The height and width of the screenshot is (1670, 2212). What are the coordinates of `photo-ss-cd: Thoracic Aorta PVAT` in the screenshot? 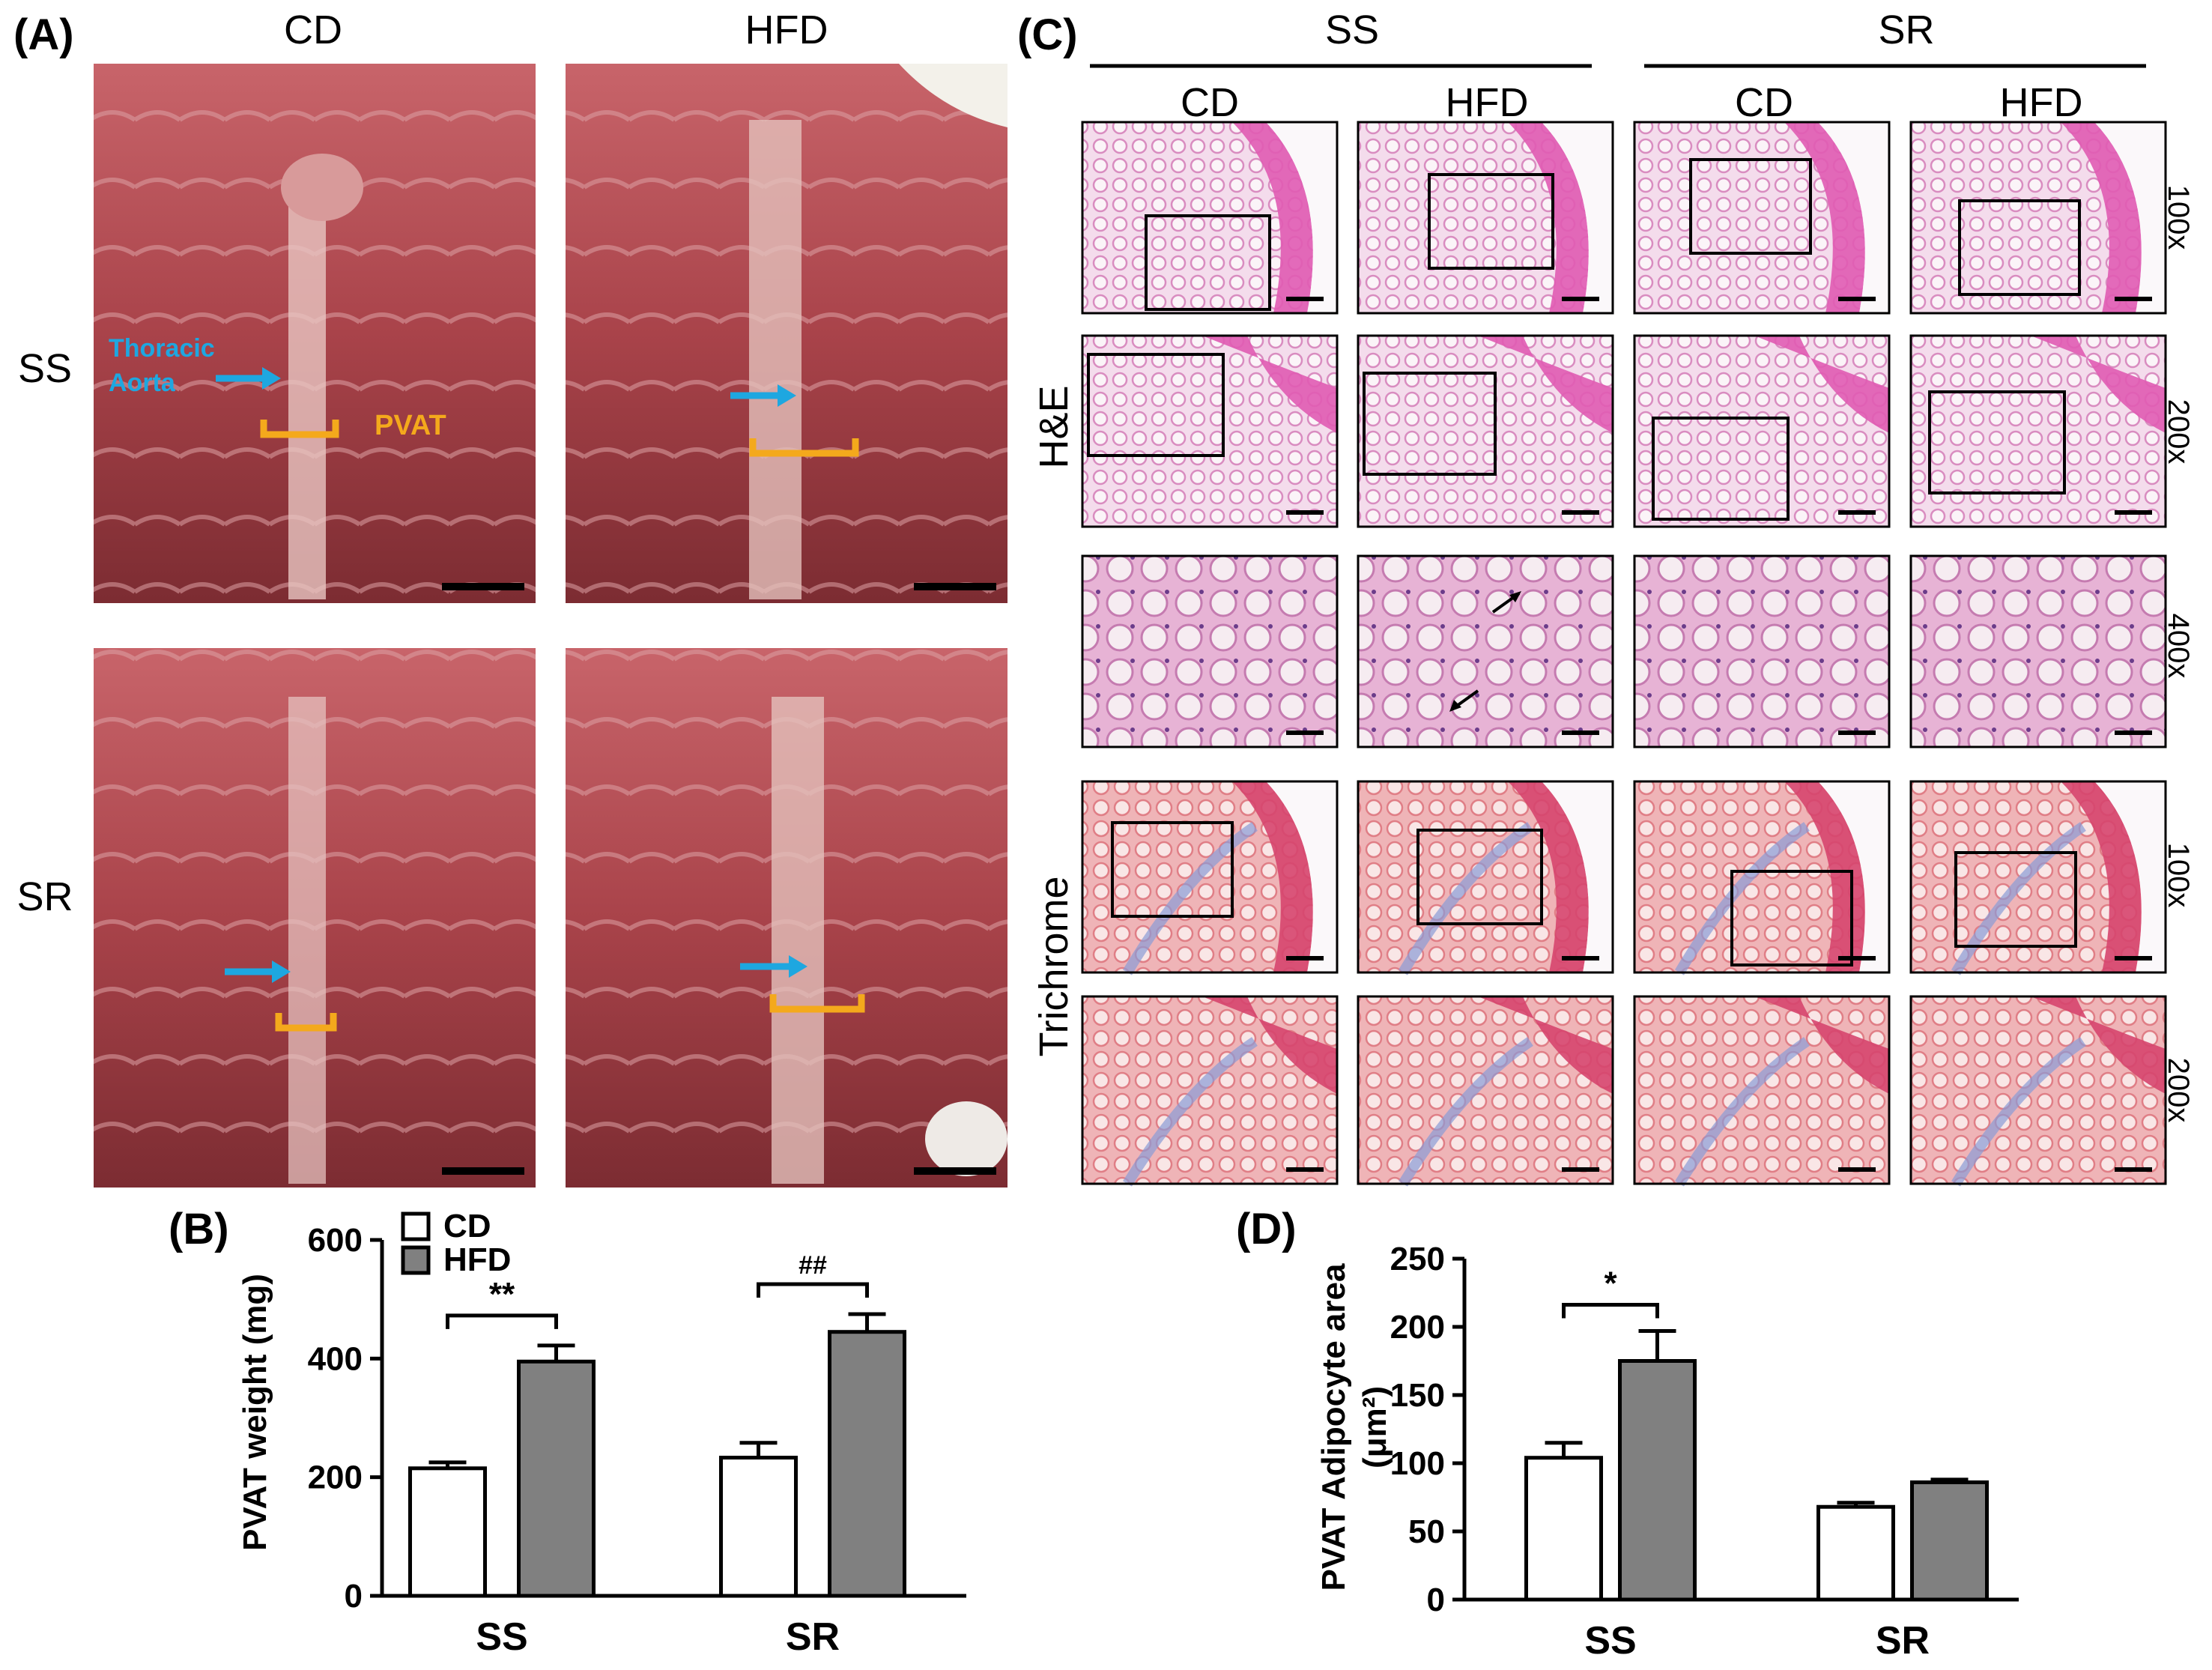 It's located at (315, 333).